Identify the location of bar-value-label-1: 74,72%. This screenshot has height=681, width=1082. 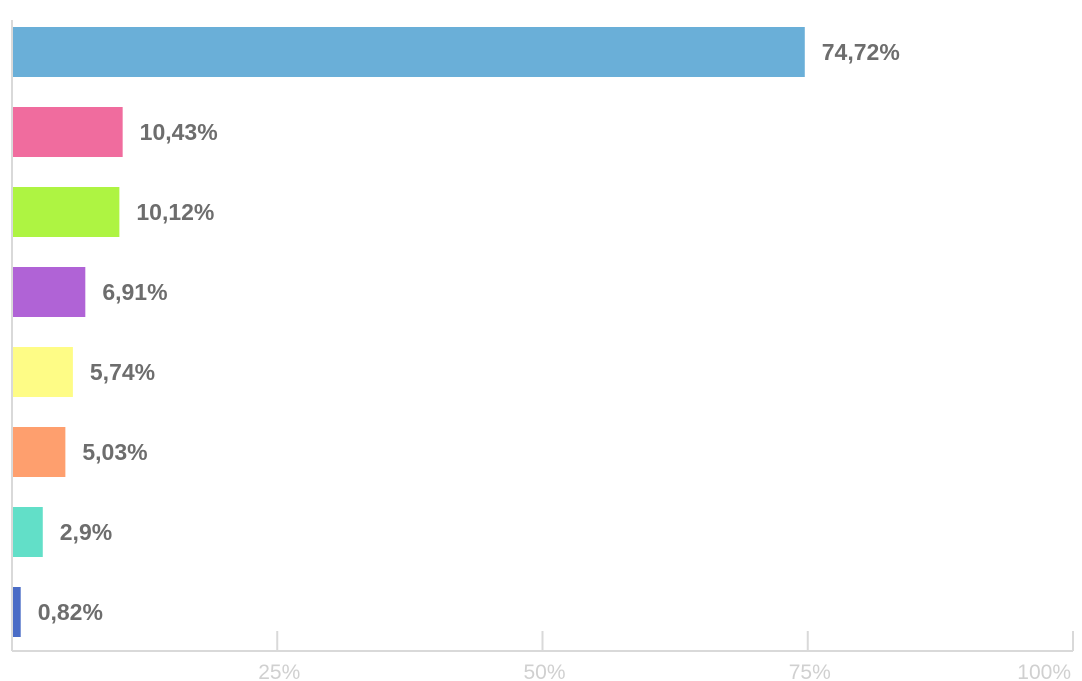
(861, 52).